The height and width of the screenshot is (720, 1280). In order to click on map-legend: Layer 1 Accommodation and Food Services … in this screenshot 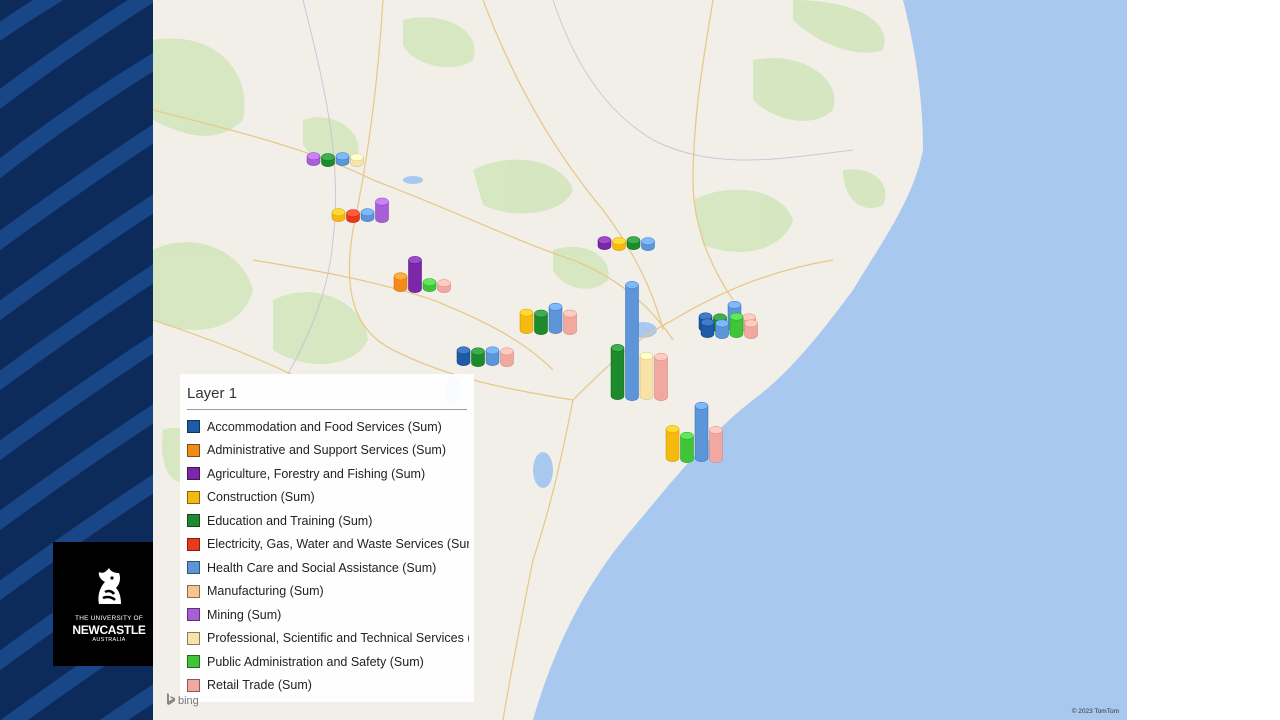, I will do `click(327, 538)`.